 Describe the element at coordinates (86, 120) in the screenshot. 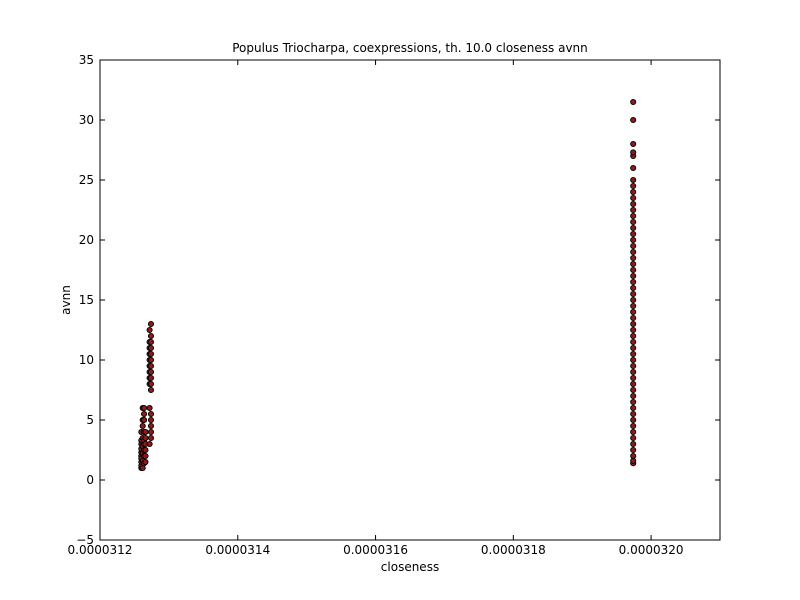

I see `y-tick-label: 30` at that location.